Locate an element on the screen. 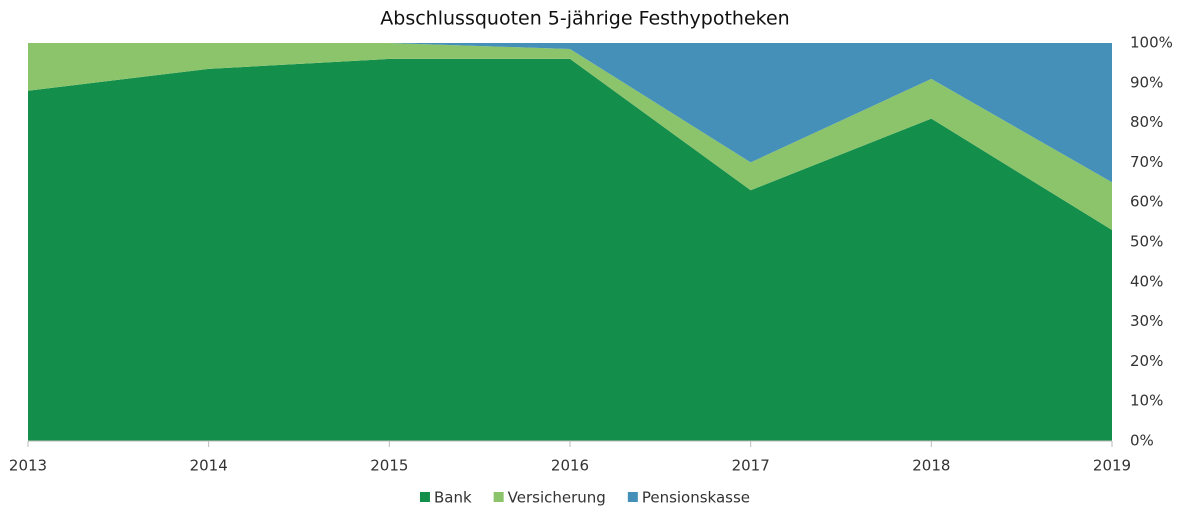 The width and height of the screenshot is (1181, 508). x-tick-label: 2018 is located at coordinates (931, 466).